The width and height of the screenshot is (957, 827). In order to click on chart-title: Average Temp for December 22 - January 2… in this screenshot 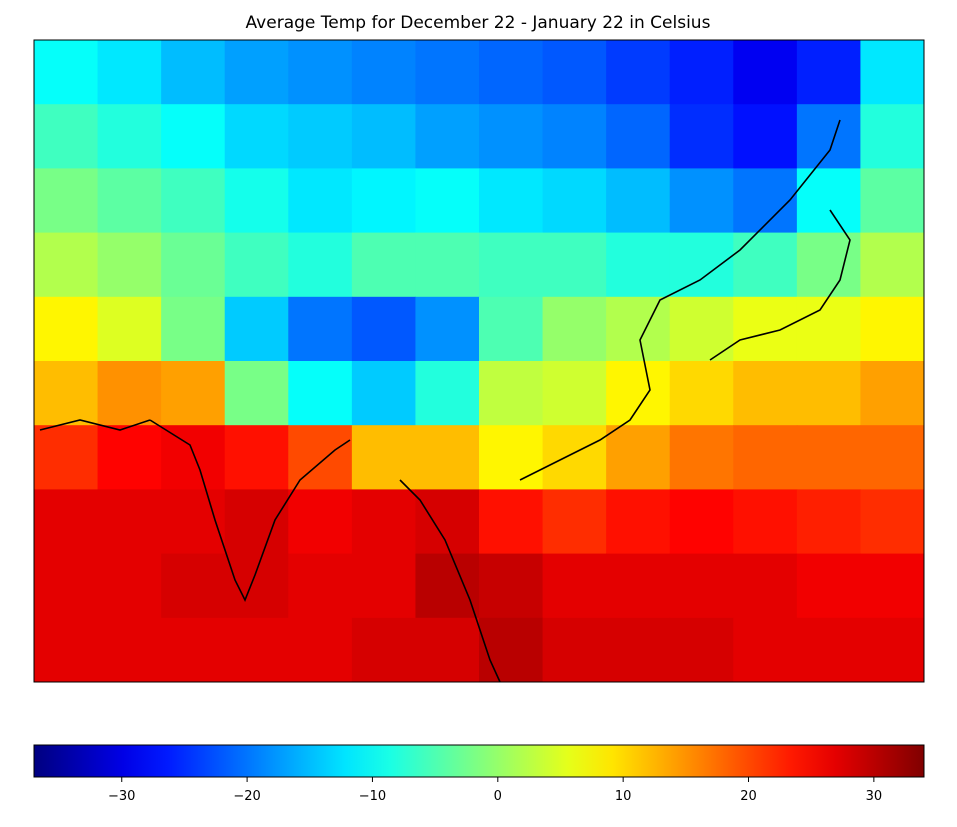, I will do `click(478, 23)`.